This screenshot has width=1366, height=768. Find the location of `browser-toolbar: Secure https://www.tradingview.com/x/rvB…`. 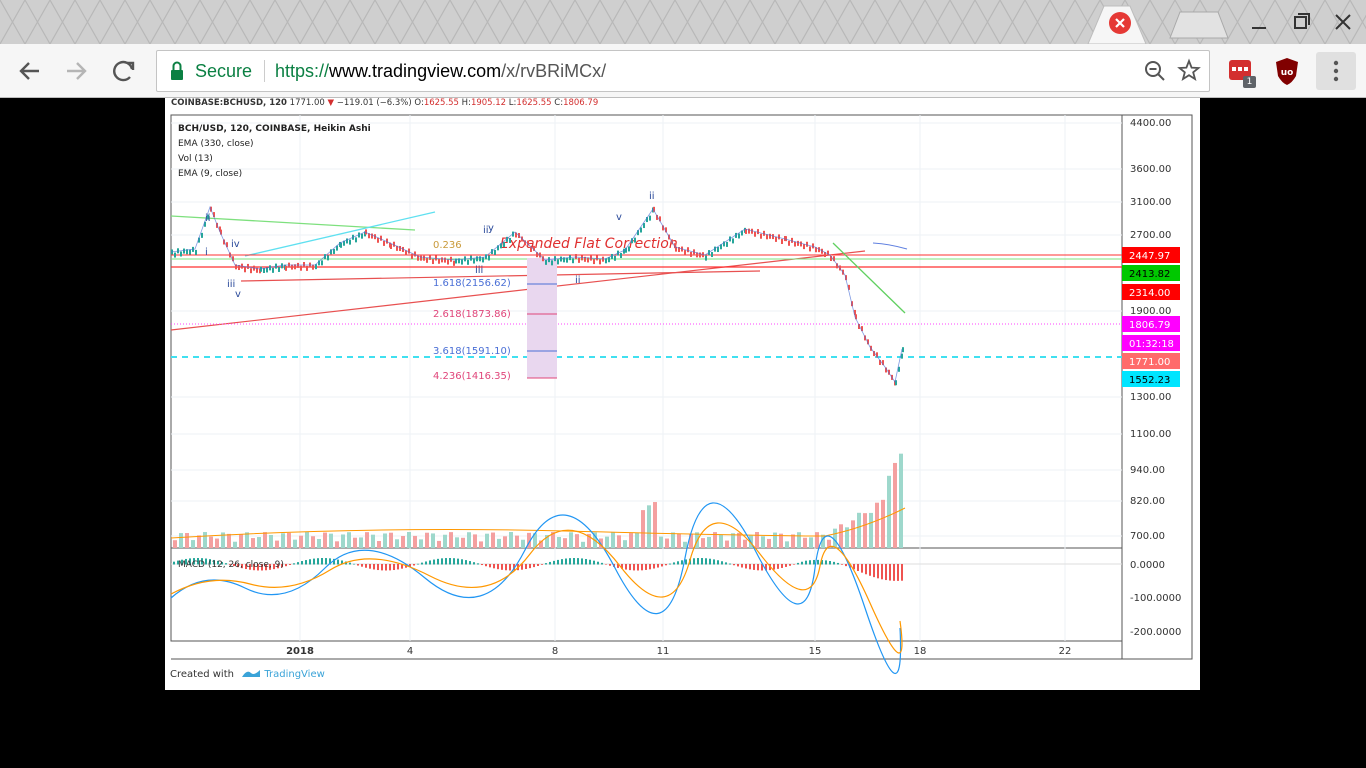

browser-toolbar: Secure https://www.tradingview.com/x/rvB… is located at coordinates (683, 71).